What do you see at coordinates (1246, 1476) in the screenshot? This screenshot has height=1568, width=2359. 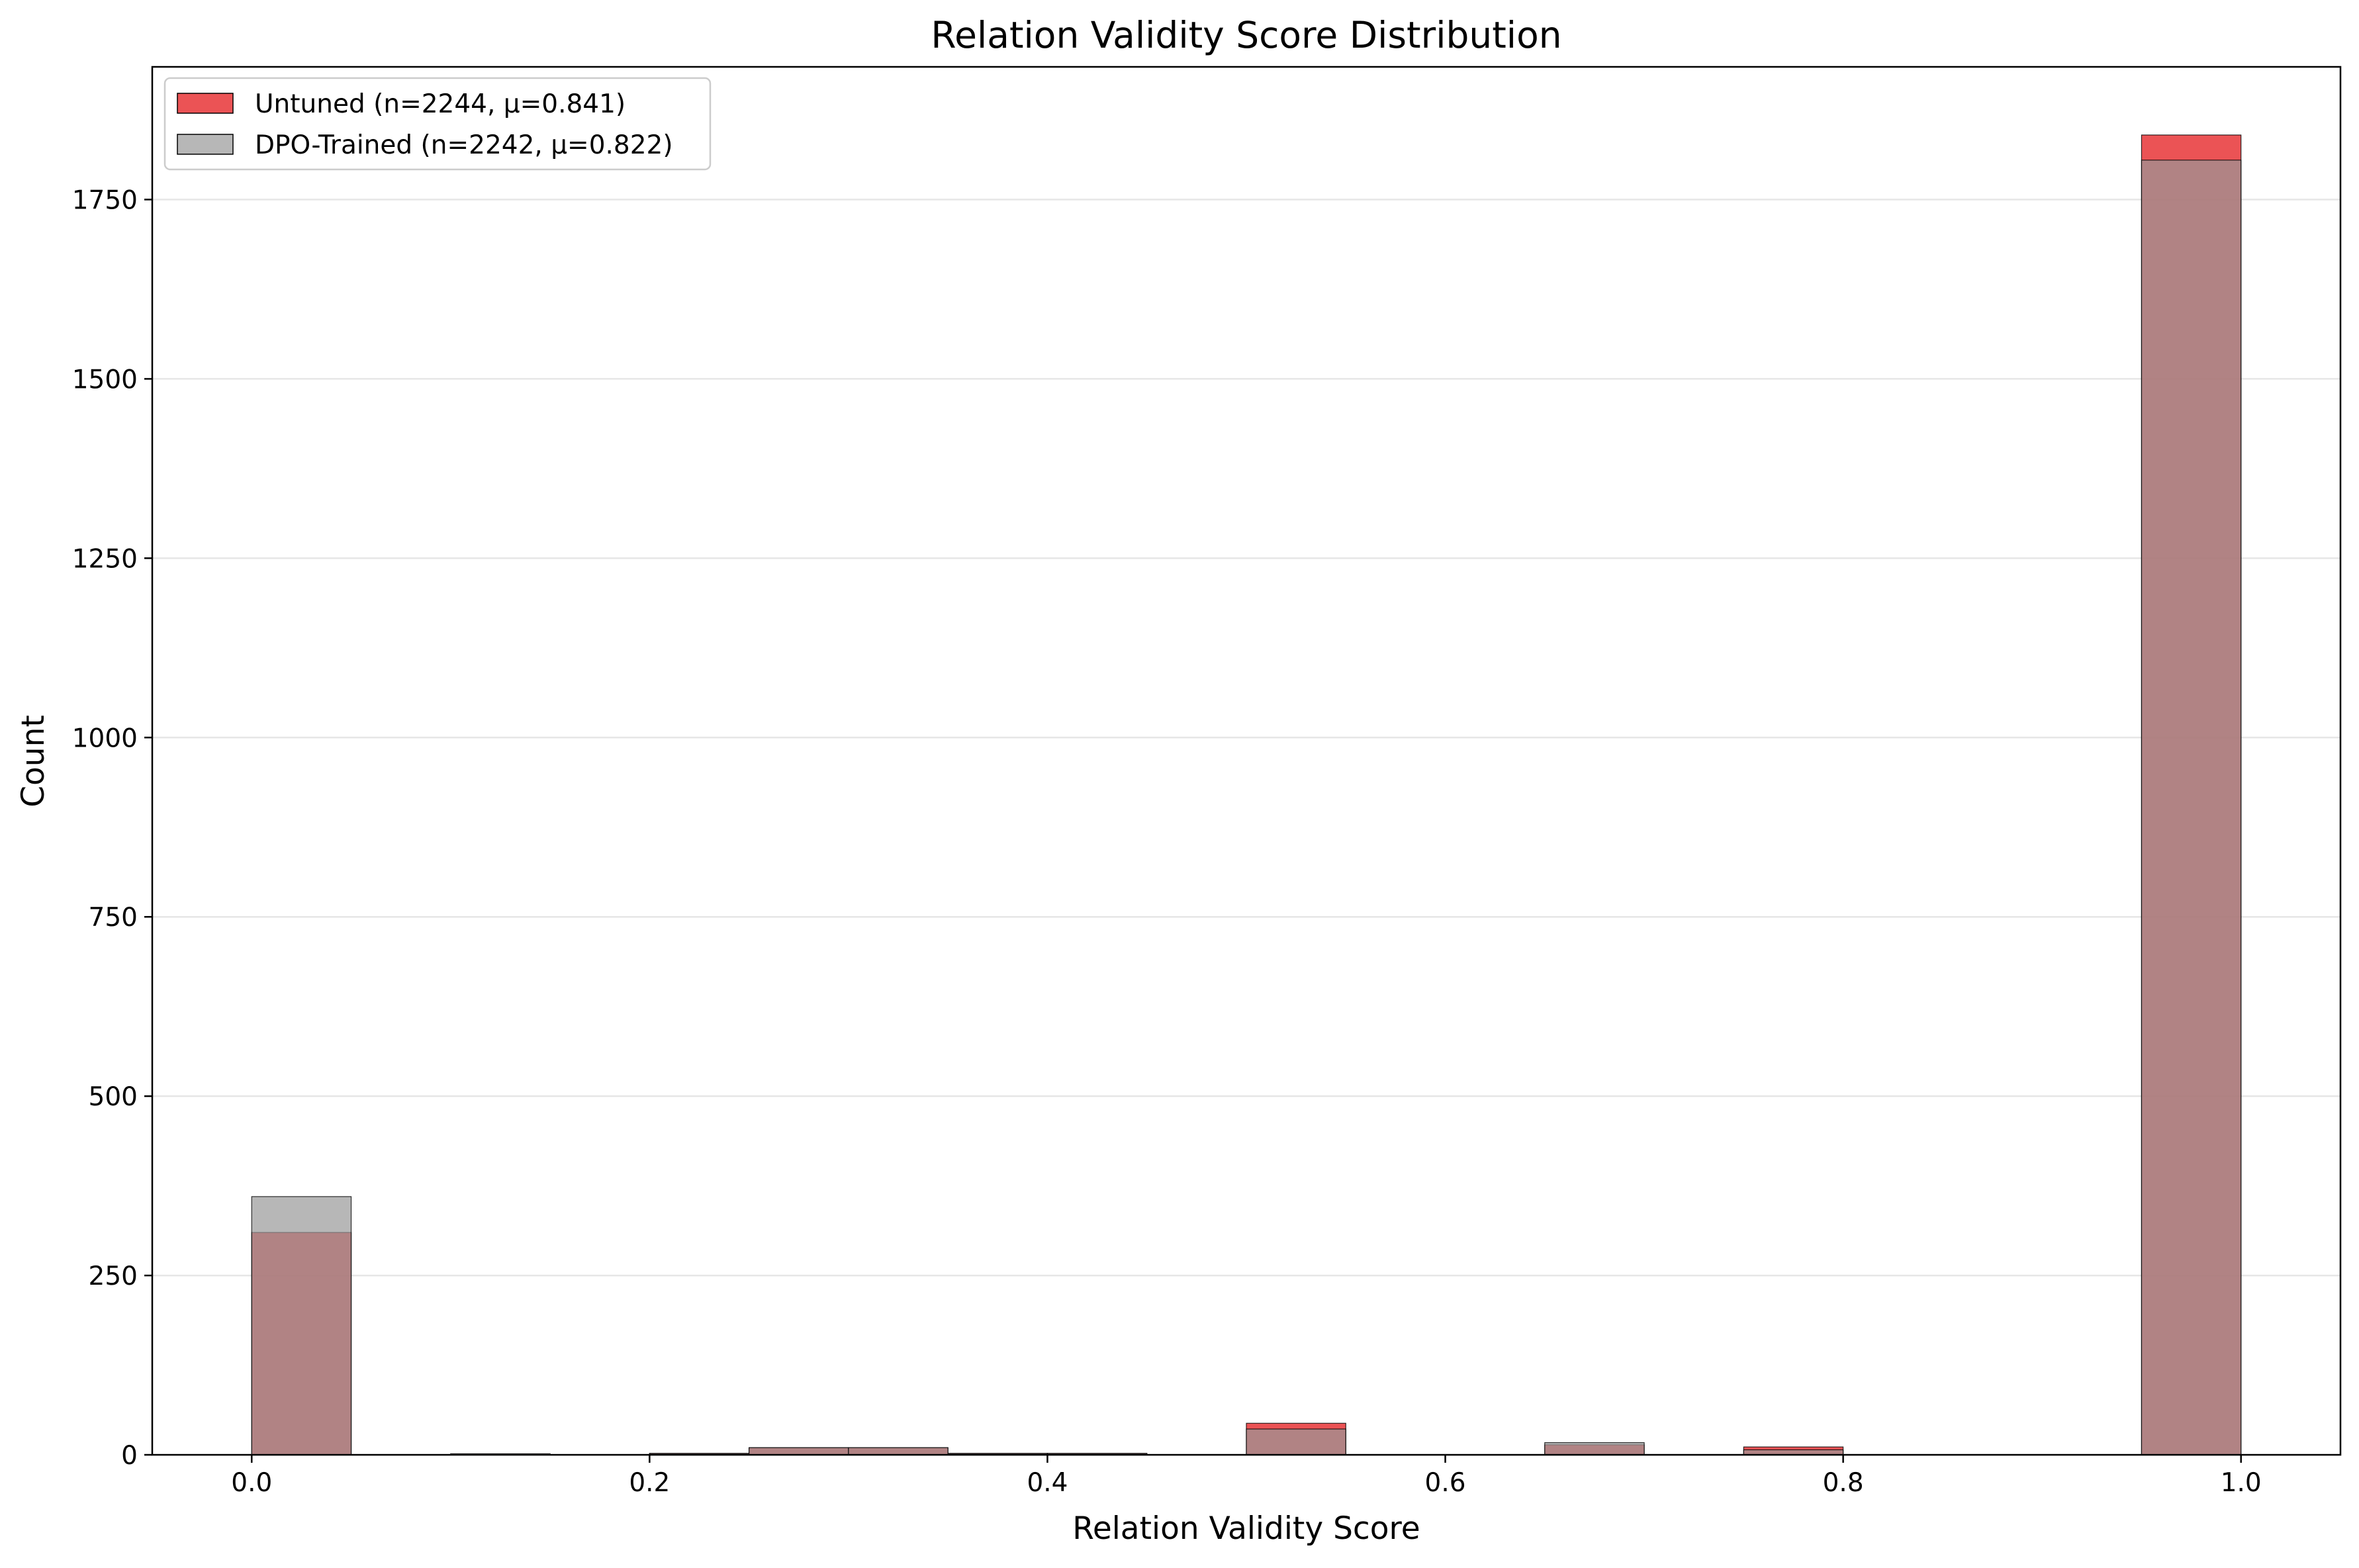 I see `x-axis-ticks: 0.0 0.2 0.4 0.6 0.8 1.0` at bounding box center [1246, 1476].